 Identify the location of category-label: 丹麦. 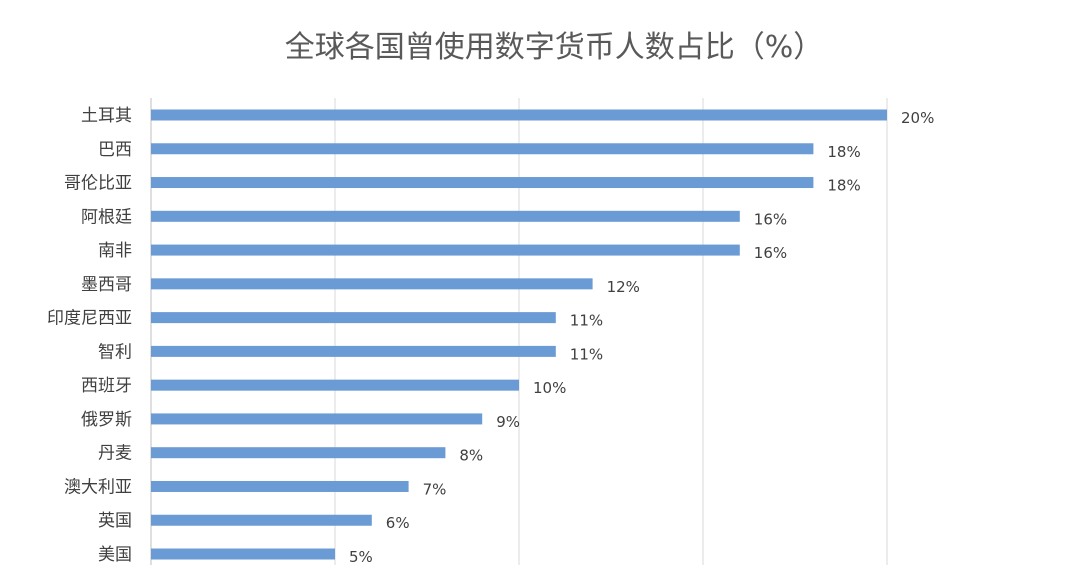
(115, 454).